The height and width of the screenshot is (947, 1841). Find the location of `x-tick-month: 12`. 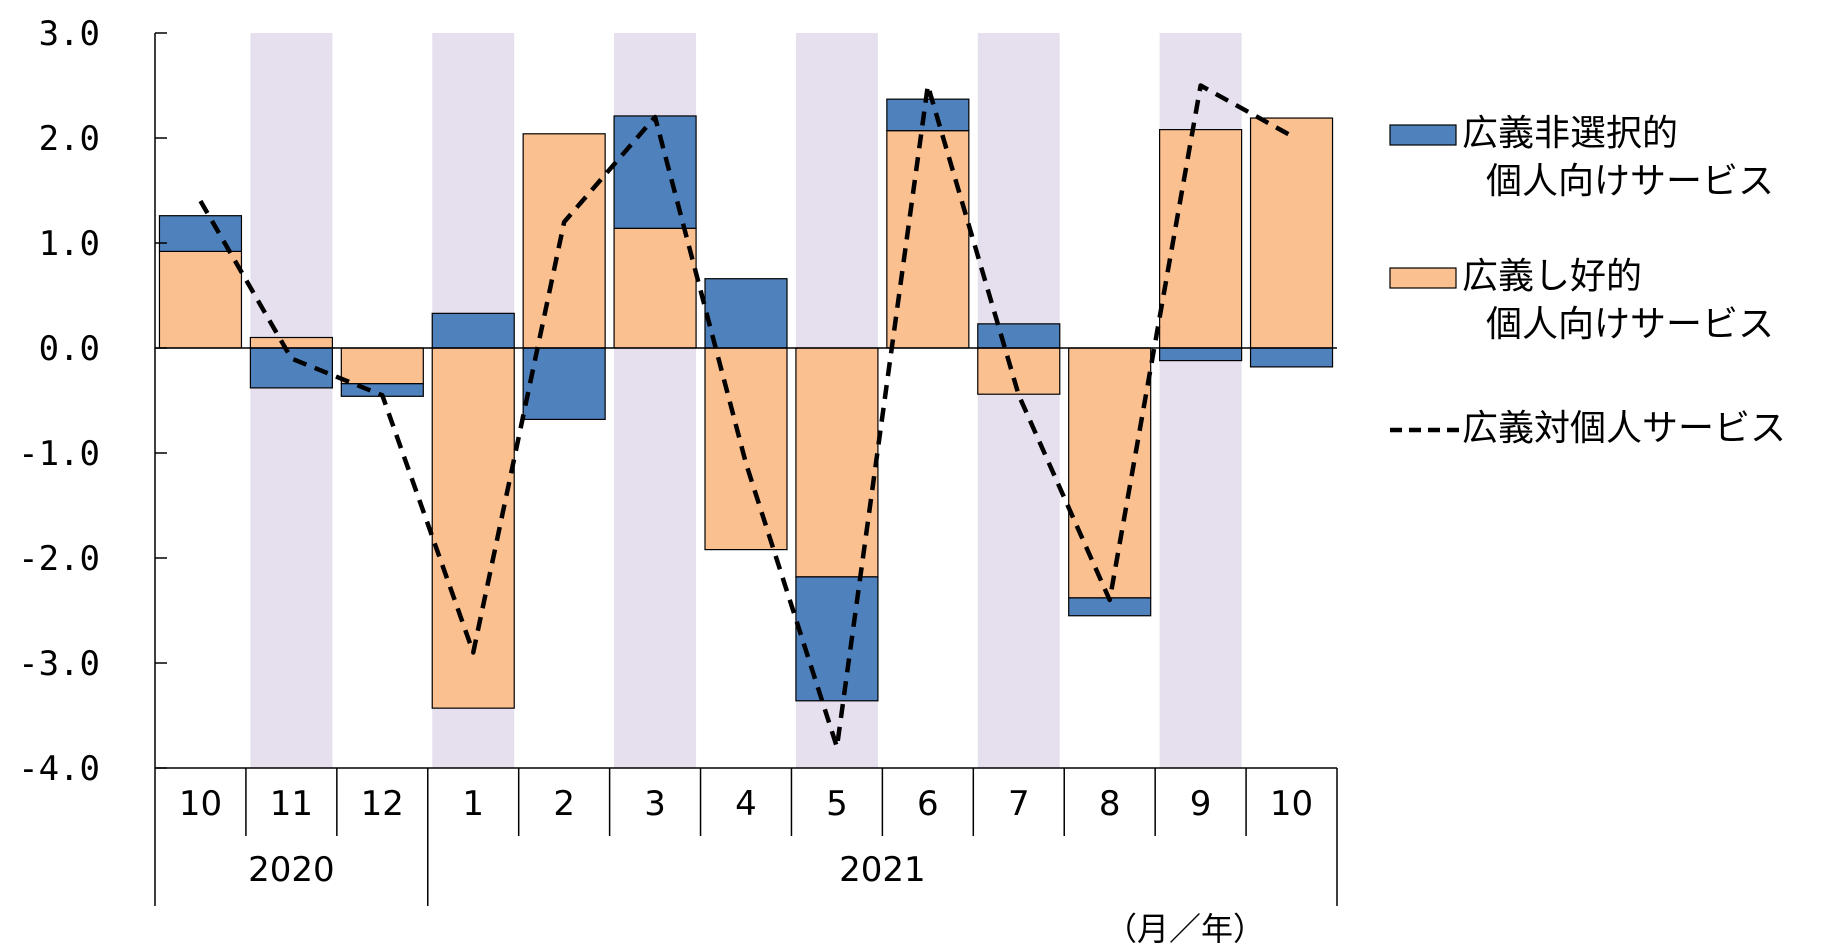

x-tick-month: 12 is located at coordinates (382, 804).